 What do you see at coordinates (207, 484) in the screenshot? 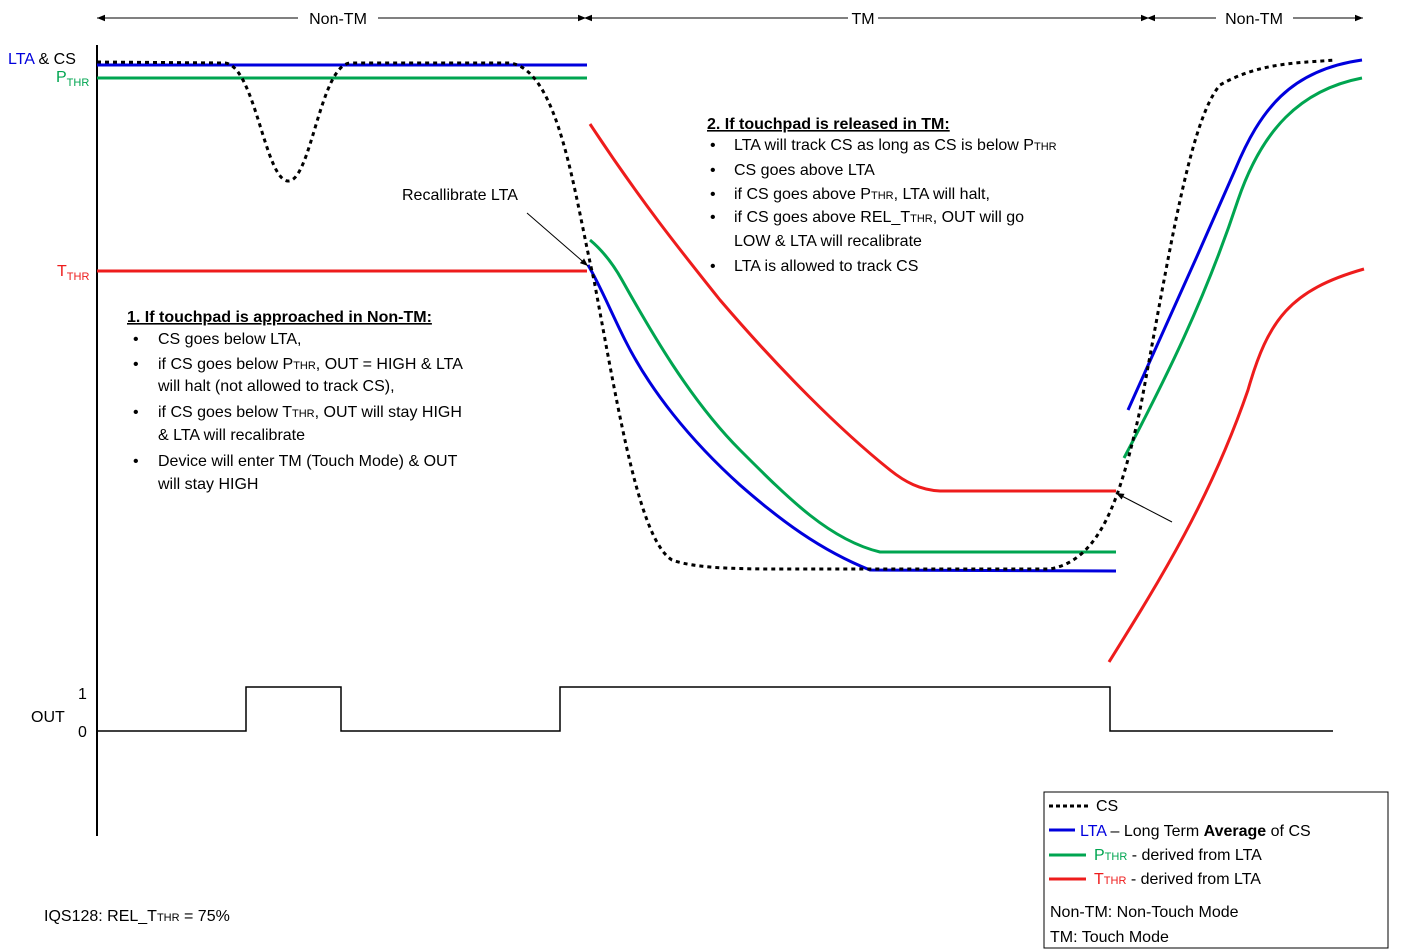
I see `block1-item-4-cont: will stay HIGH` at bounding box center [207, 484].